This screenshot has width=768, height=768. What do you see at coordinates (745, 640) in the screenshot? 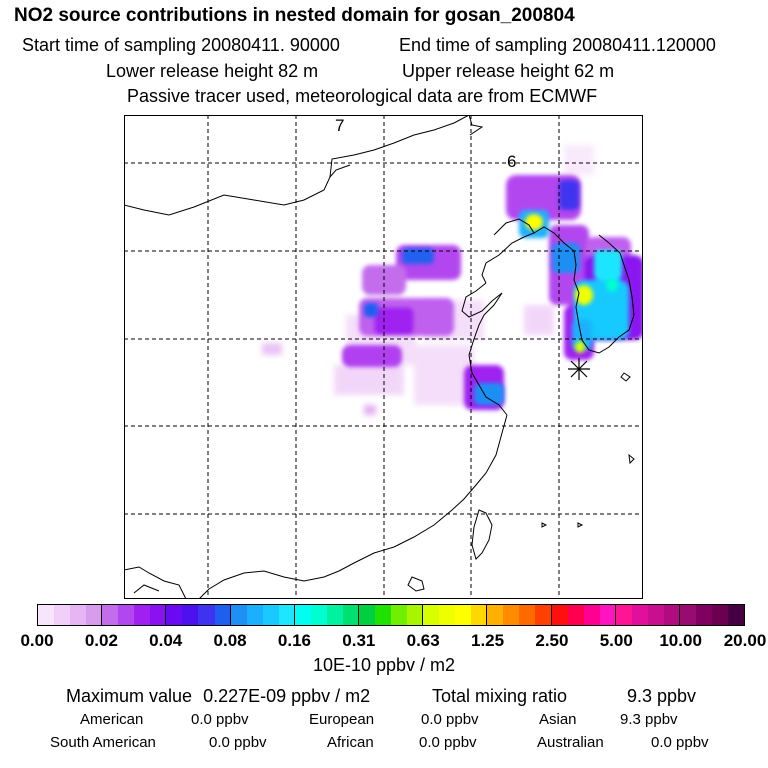
I see `colorbar-tick-label: 20.00` at bounding box center [745, 640].